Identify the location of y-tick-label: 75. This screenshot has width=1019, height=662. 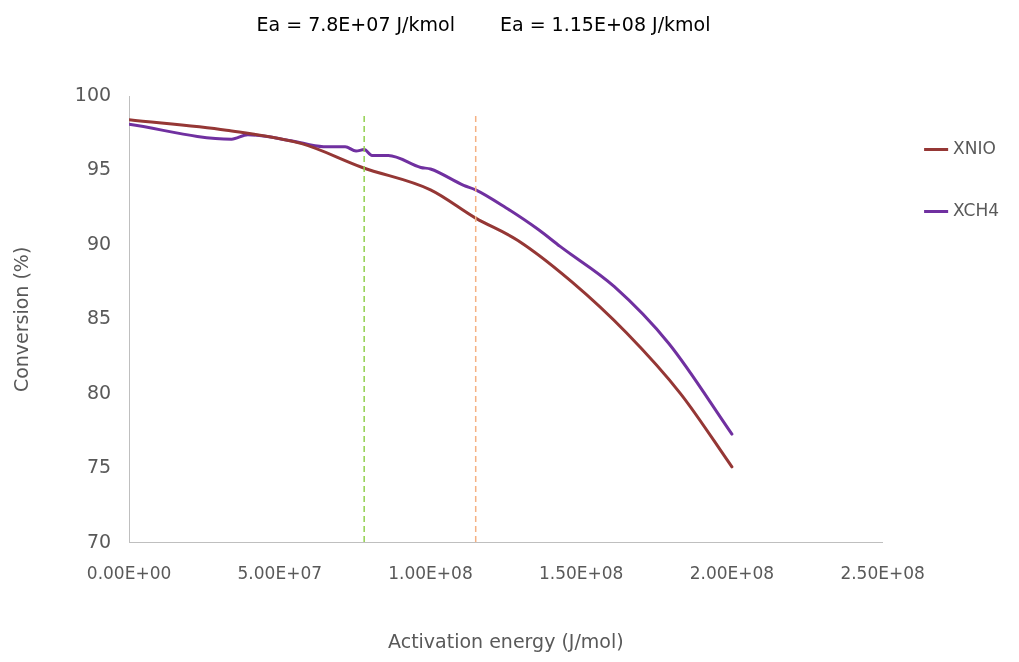
(99, 466).